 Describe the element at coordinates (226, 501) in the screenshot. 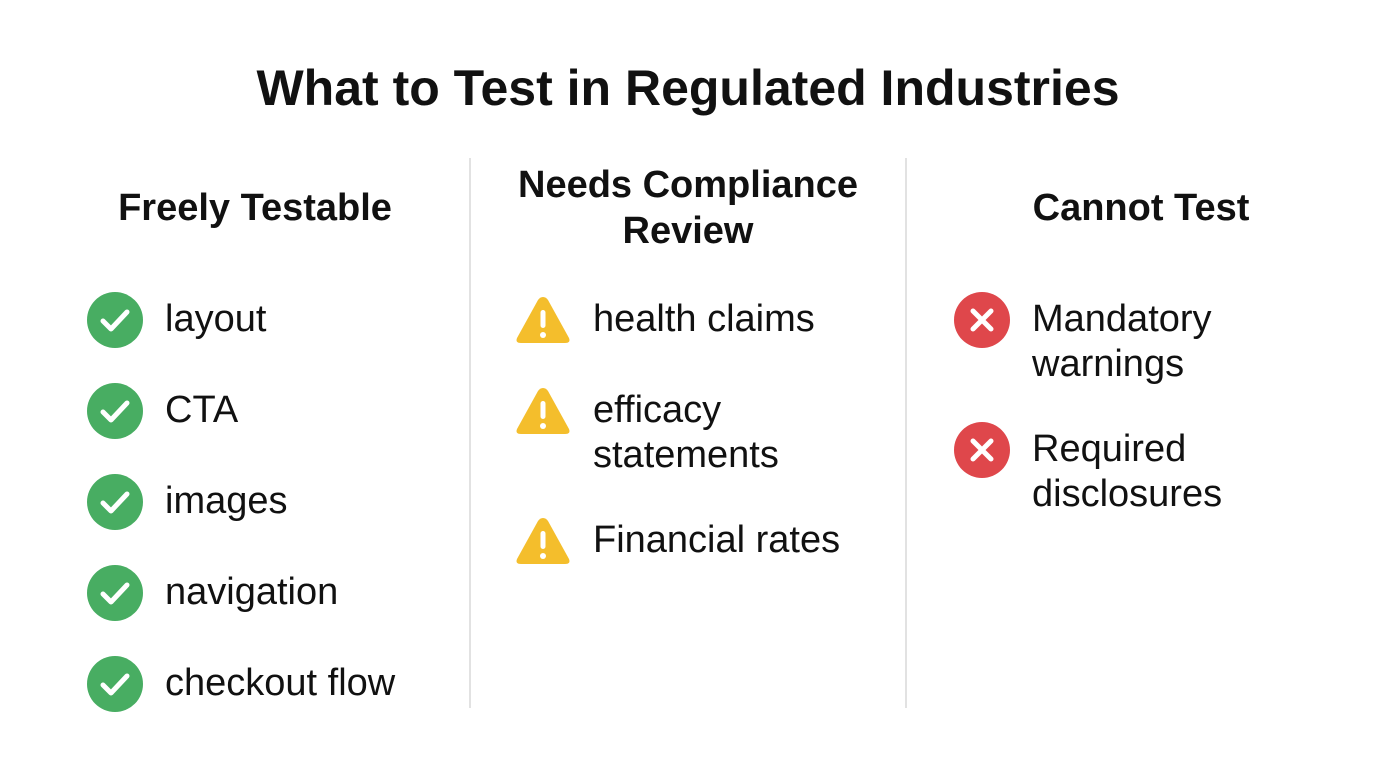

I see `item-text: images` at that location.